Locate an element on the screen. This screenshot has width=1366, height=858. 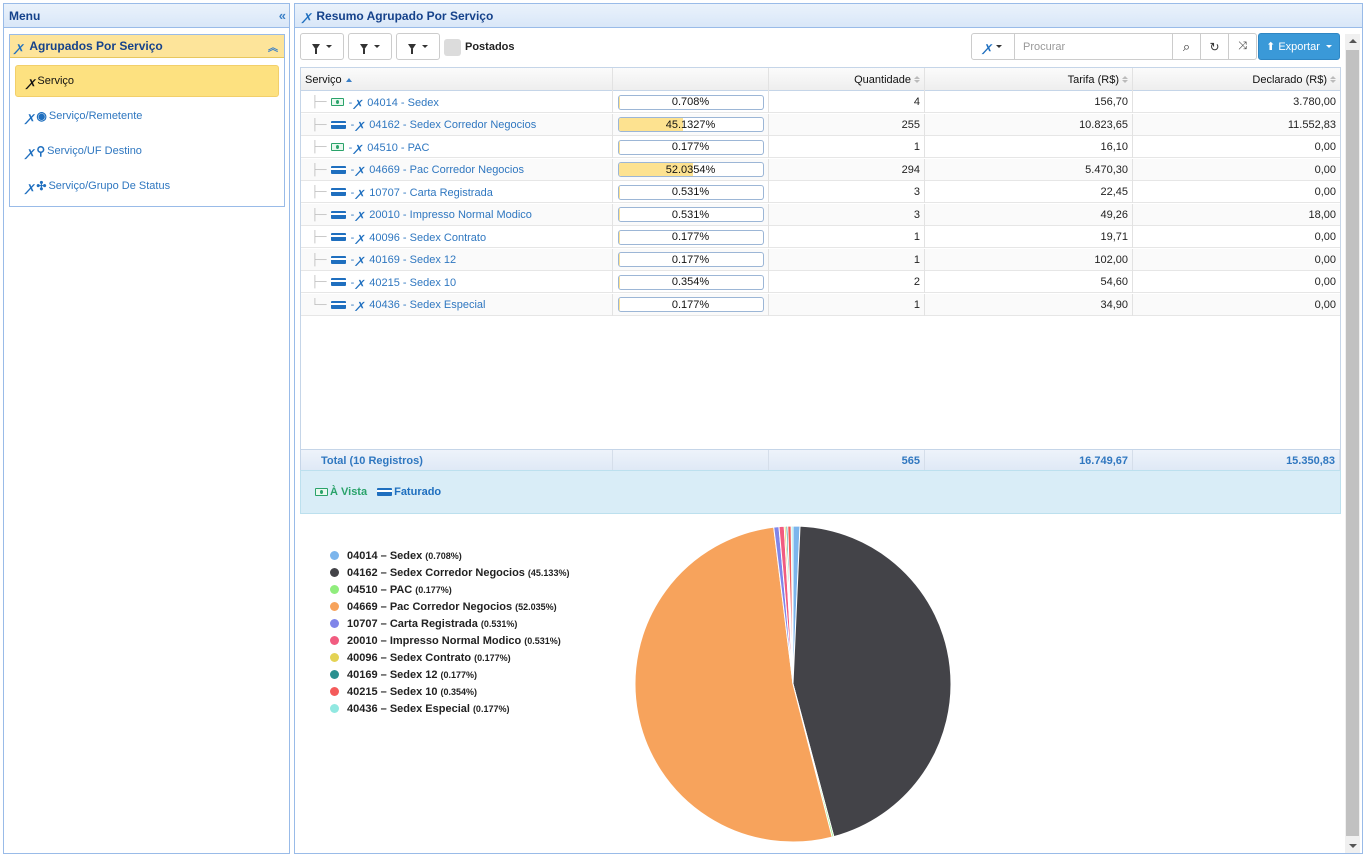
collapse-menu-icon: « is located at coordinates (282, 15).